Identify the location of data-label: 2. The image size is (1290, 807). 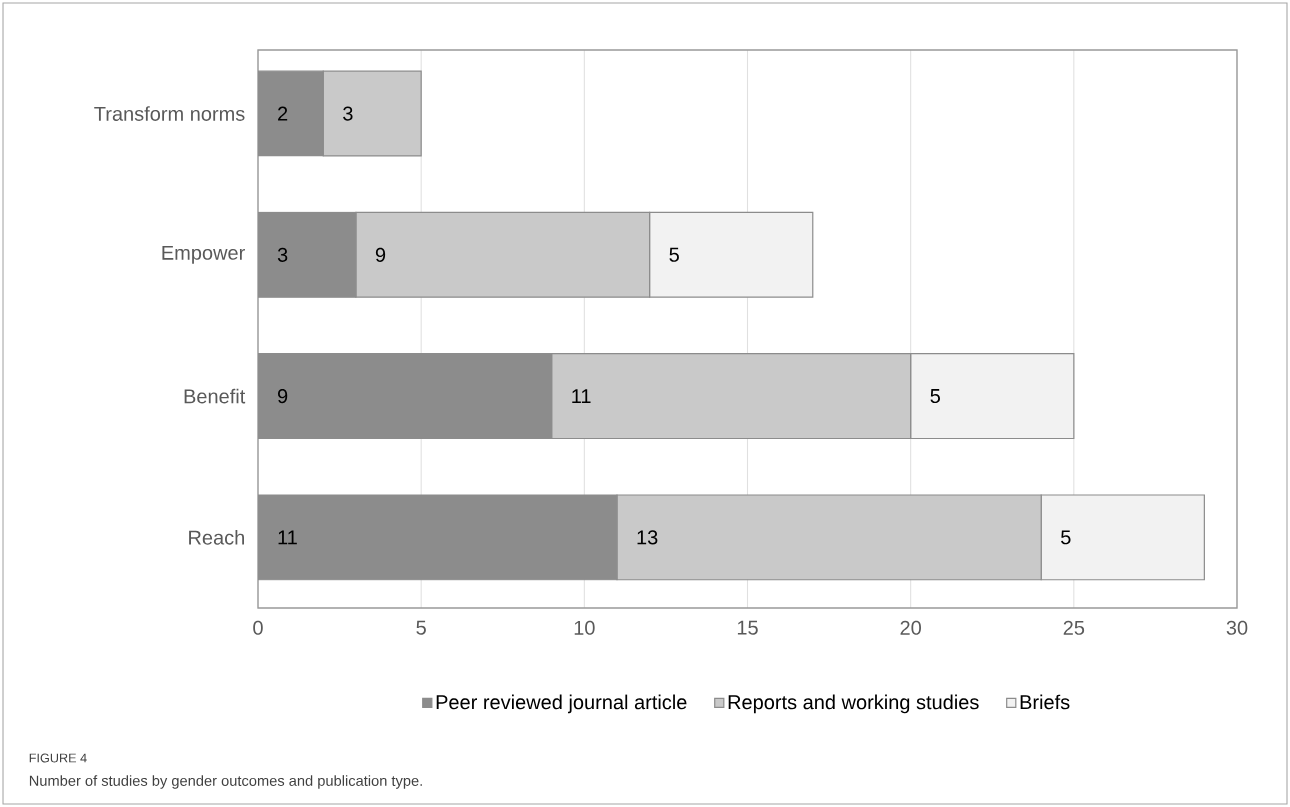
(283, 113).